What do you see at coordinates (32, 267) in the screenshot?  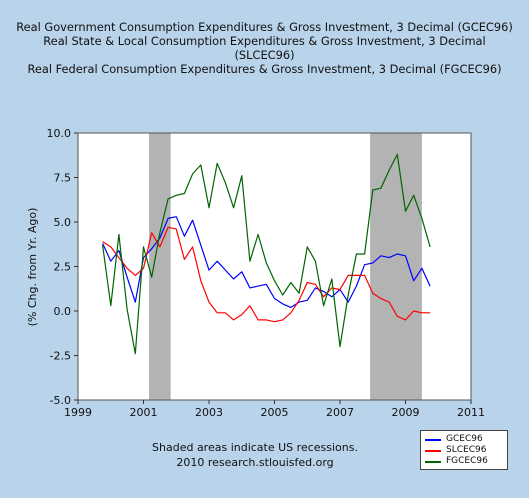 I see `y-axis-label: (% Chg. from Yr. Ago)` at bounding box center [32, 267].